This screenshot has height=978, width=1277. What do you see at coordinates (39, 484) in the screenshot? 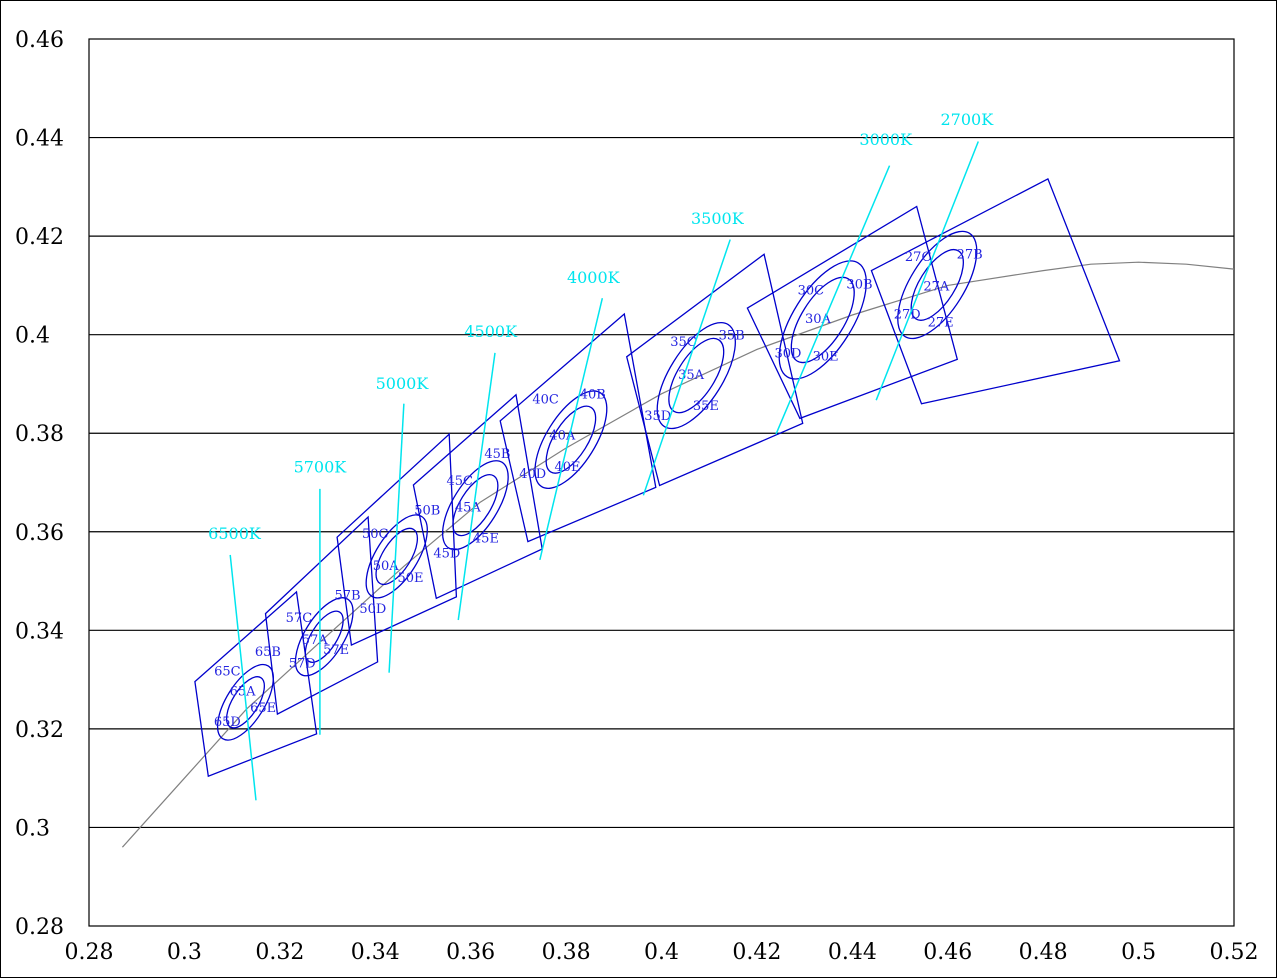
I see `y-axis: 0.28 0.3 0.32 0.34 0.36 0.38 0.4 0.42 0.44 0.46` at bounding box center [39, 484].